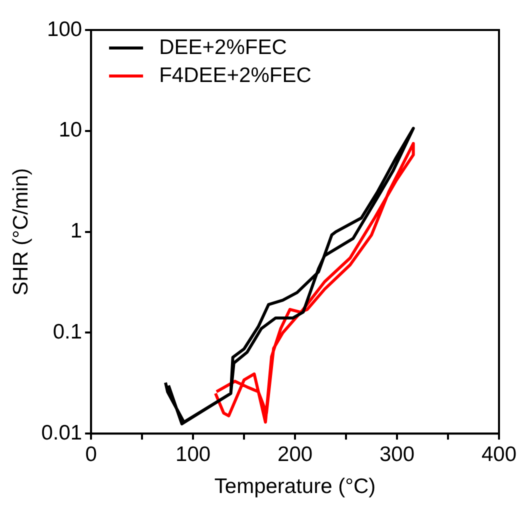 The image size is (527, 509). Describe the element at coordinates (499, 454) in the screenshot. I see `x-tick-label: 400` at that location.